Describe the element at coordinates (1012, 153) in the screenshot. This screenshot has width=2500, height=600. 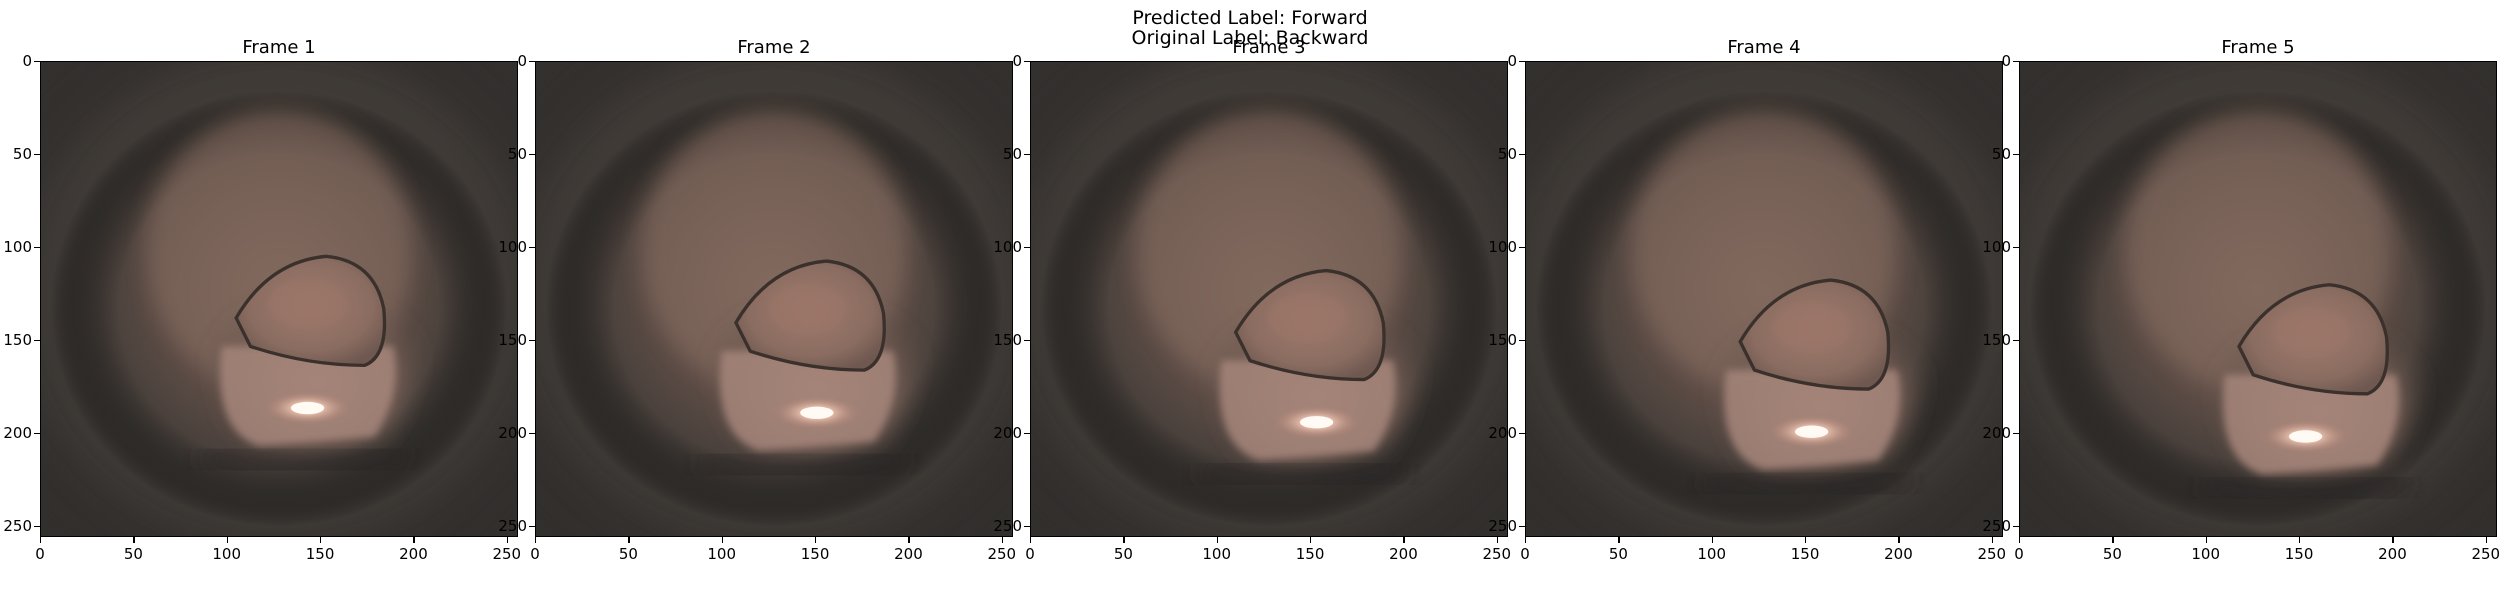
I see `y-tick-label: 50` at that location.